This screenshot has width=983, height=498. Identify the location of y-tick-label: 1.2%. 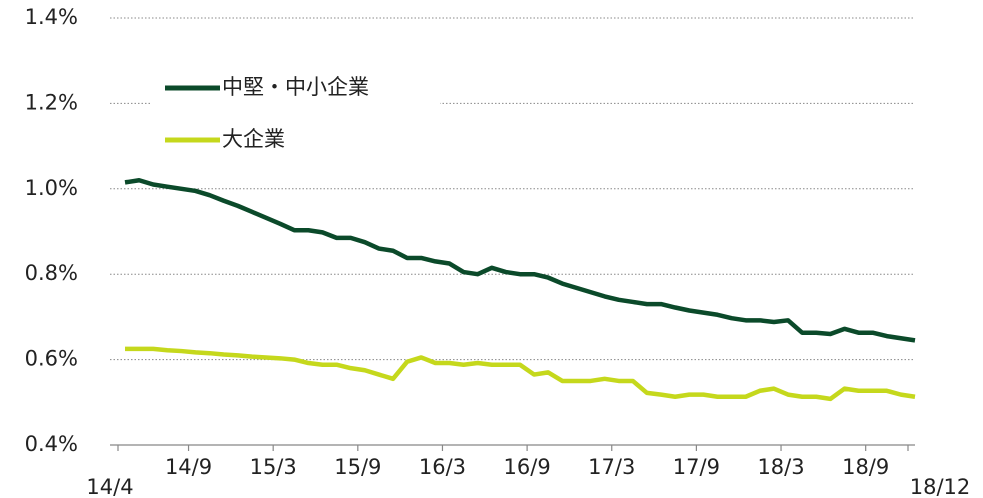
(51, 102).